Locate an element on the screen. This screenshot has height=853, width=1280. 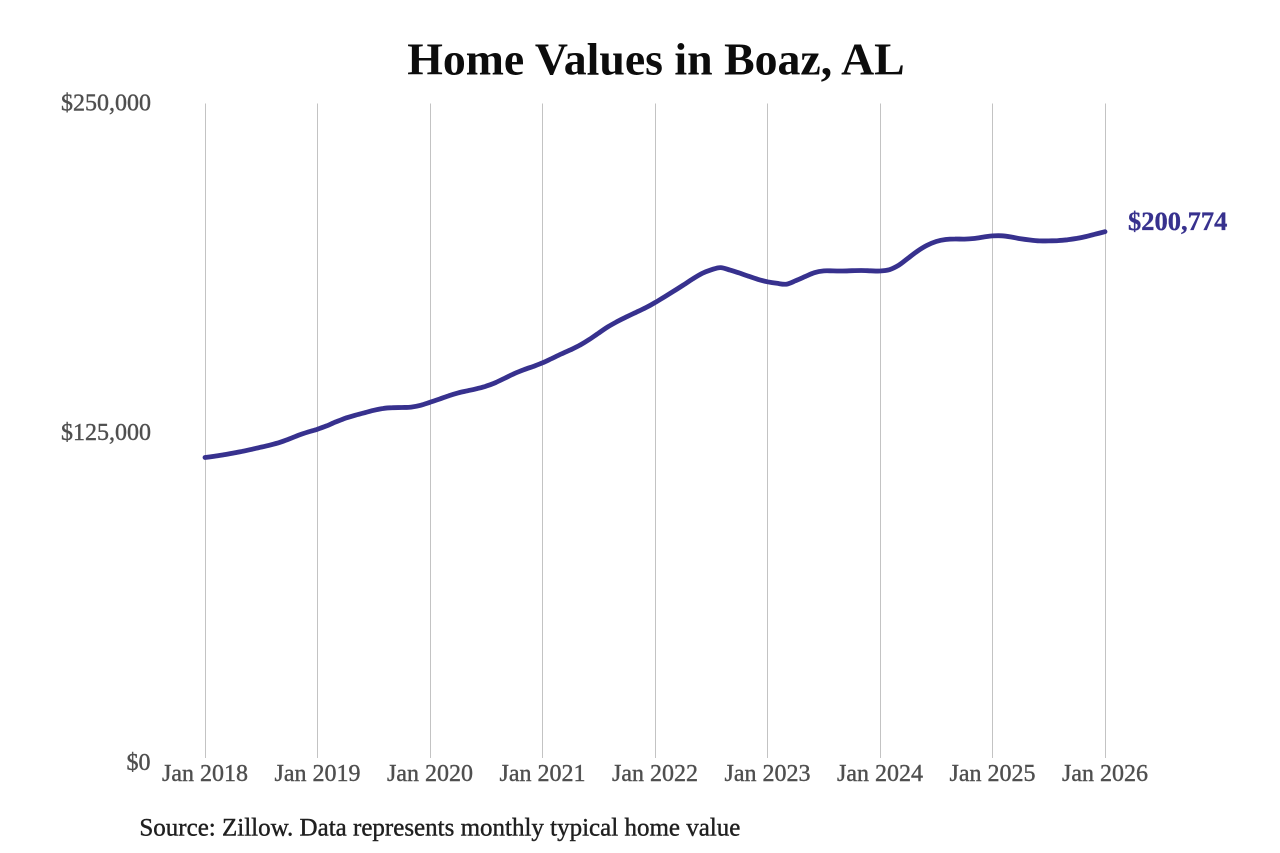
svg-text: Jan 2019 is located at coordinates (318, 774).